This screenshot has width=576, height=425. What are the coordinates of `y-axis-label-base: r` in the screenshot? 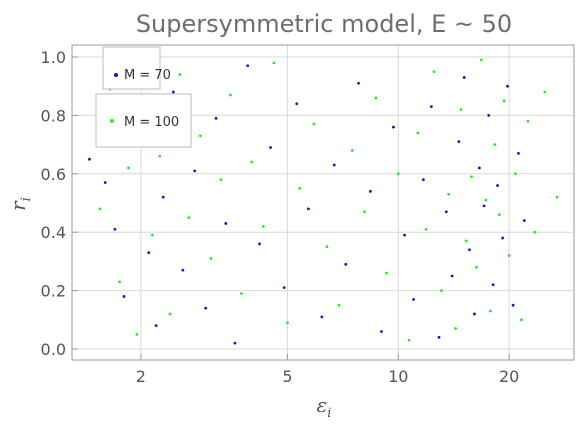 It's located at (18, 205).